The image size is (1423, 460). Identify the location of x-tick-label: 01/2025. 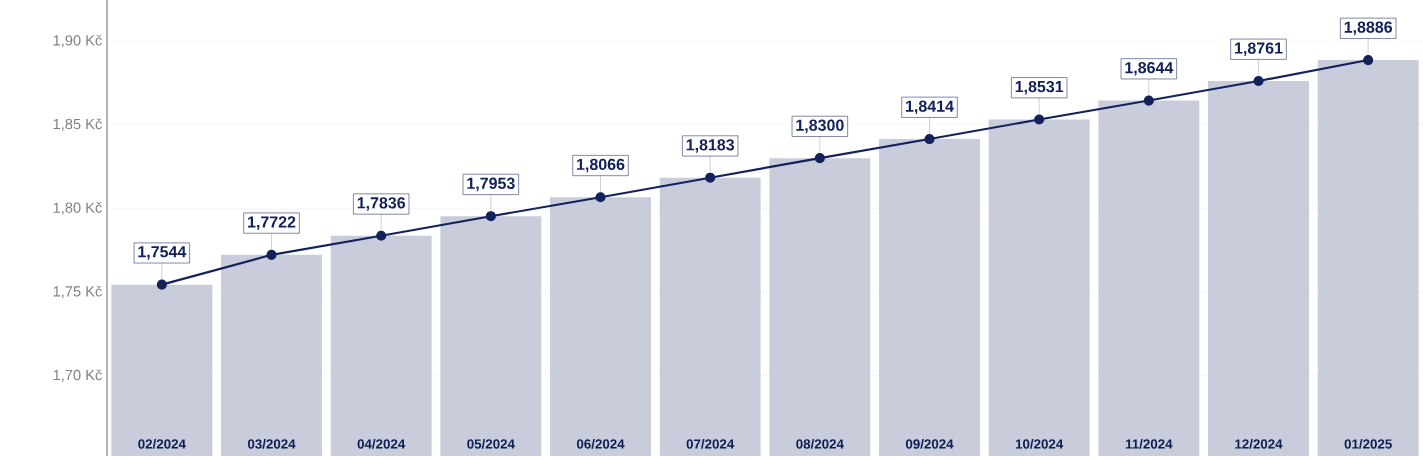
(1368, 443).